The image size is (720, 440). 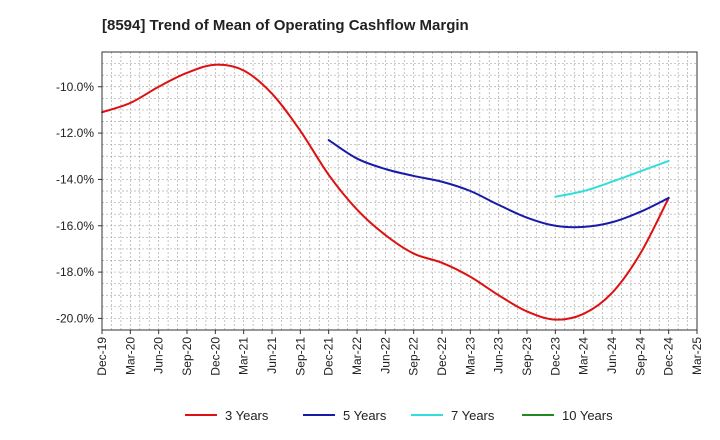 What do you see at coordinates (385, 355) in the screenshot?
I see `x-tick-label: Jun-22` at bounding box center [385, 355].